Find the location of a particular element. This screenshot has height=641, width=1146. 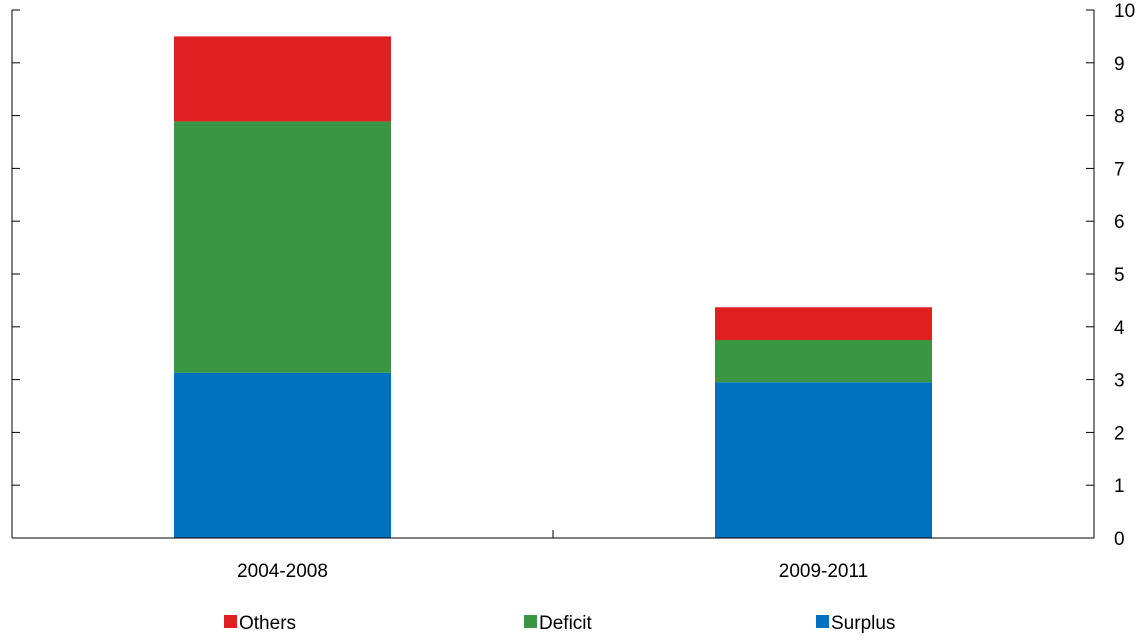

bar-others-2009-2011 is located at coordinates (823, 323).